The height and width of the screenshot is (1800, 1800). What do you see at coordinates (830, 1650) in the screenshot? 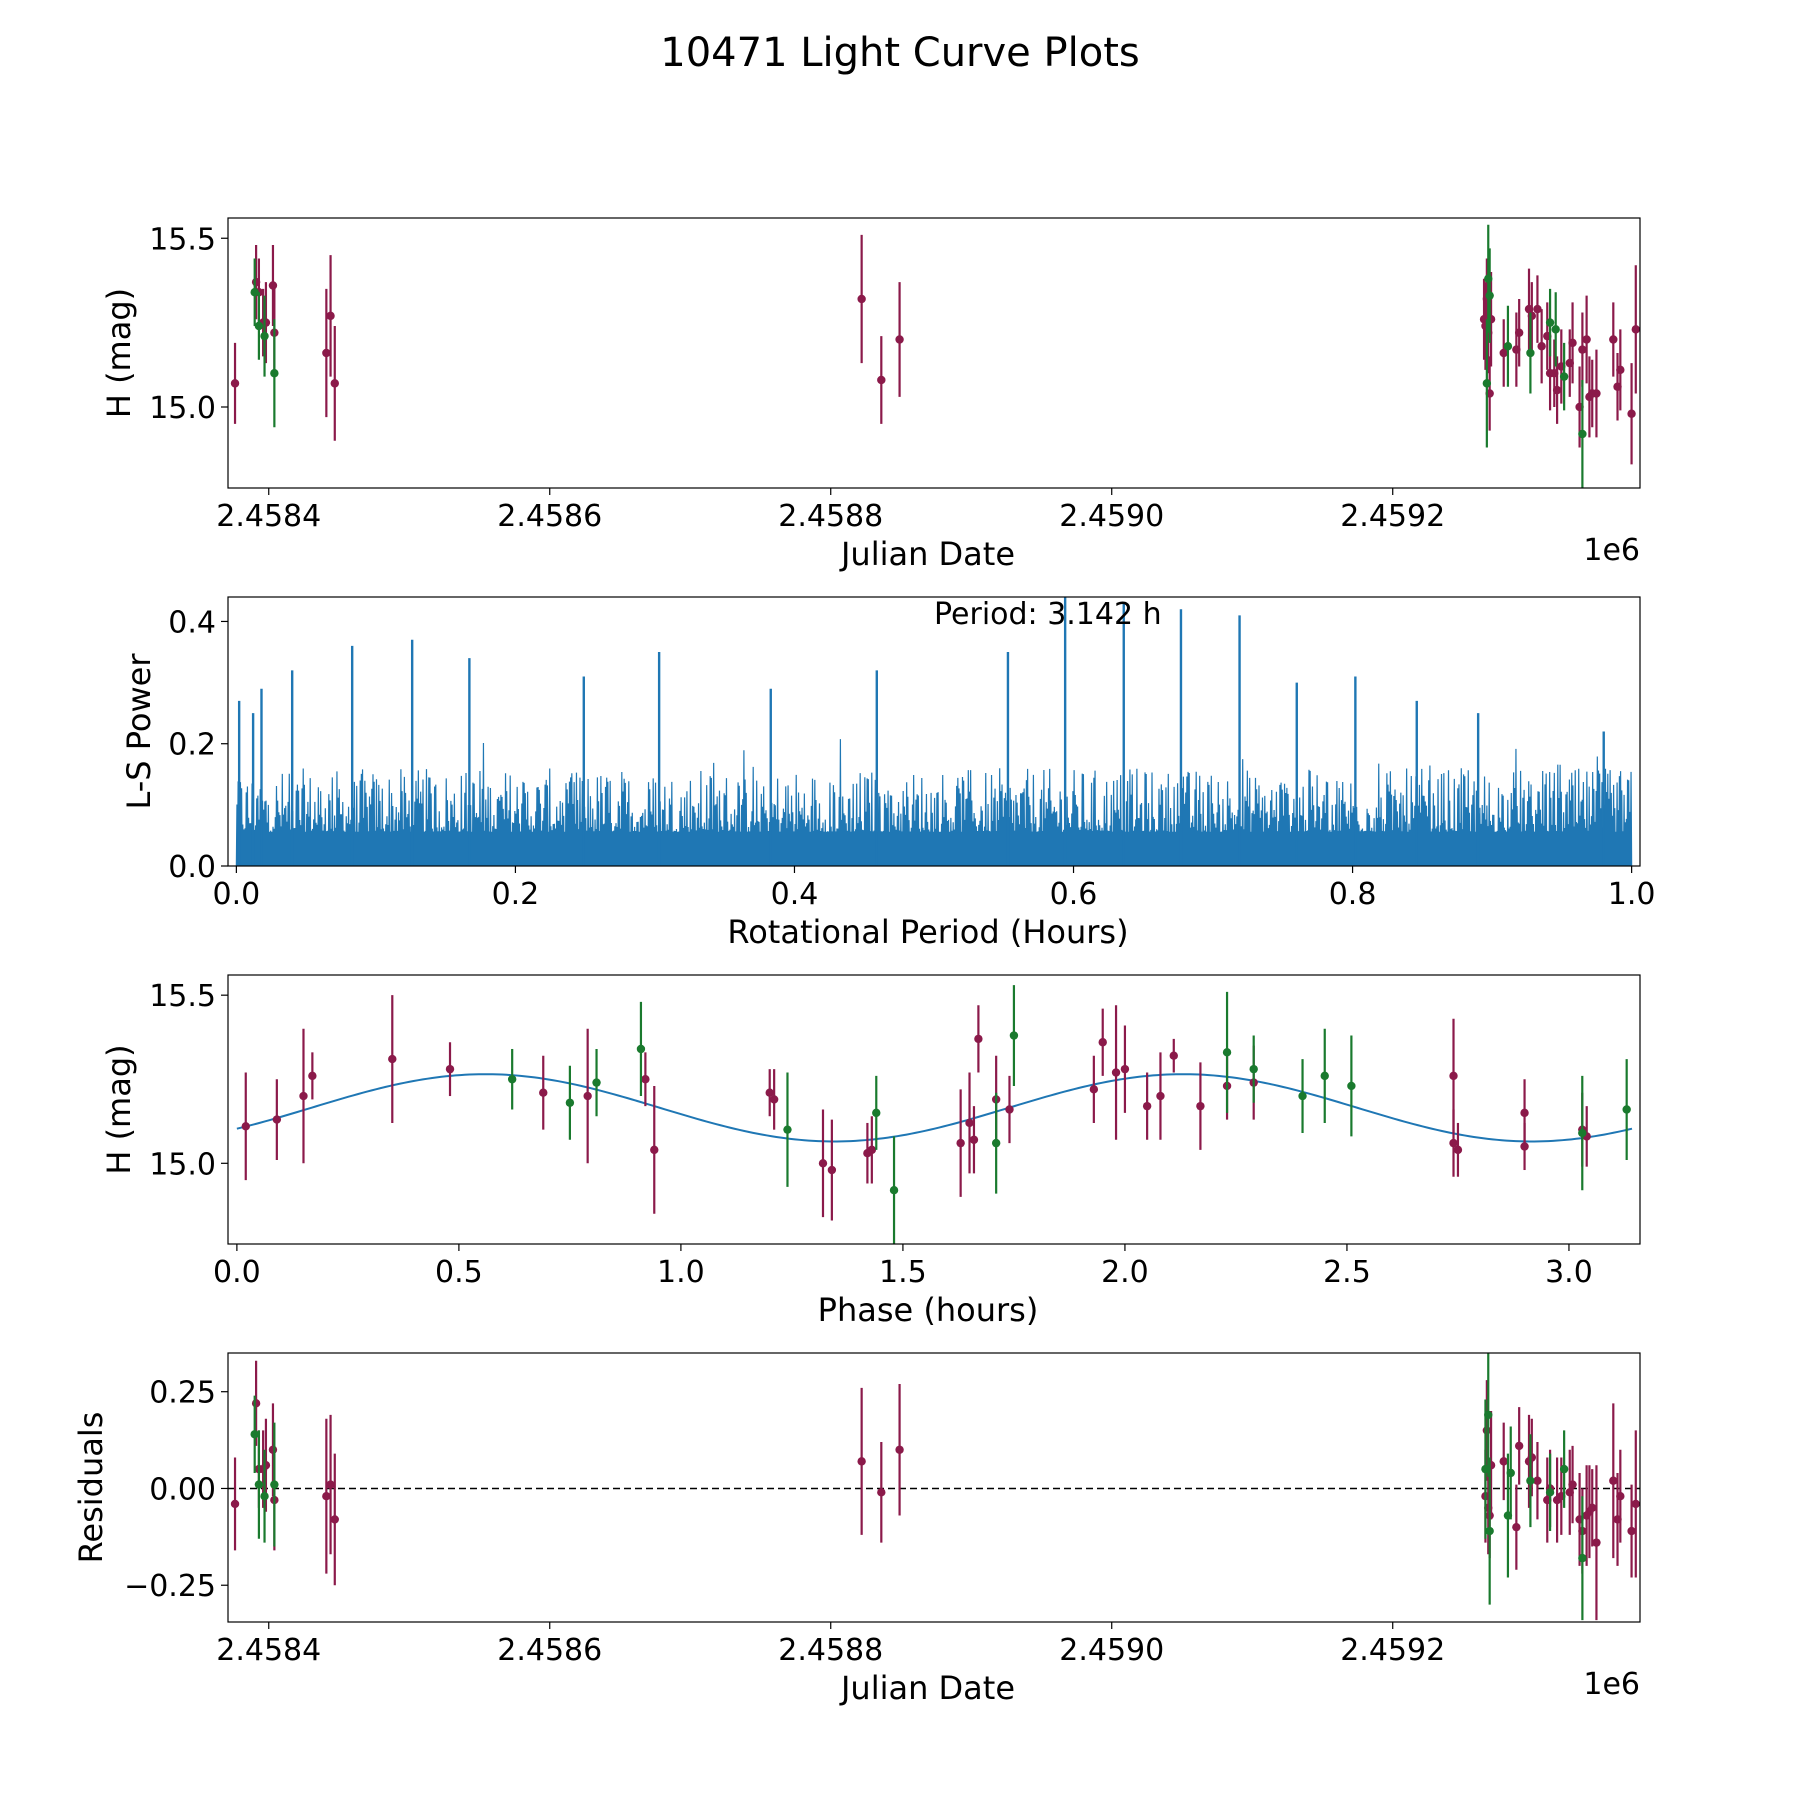
I see `x-tick-label: 2.4588` at bounding box center [830, 1650].